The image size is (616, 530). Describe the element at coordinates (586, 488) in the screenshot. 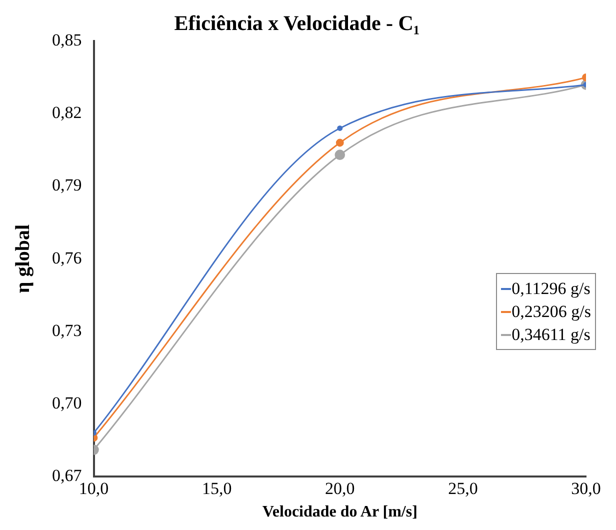

I see `x-tick-label: 30,0` at that location.